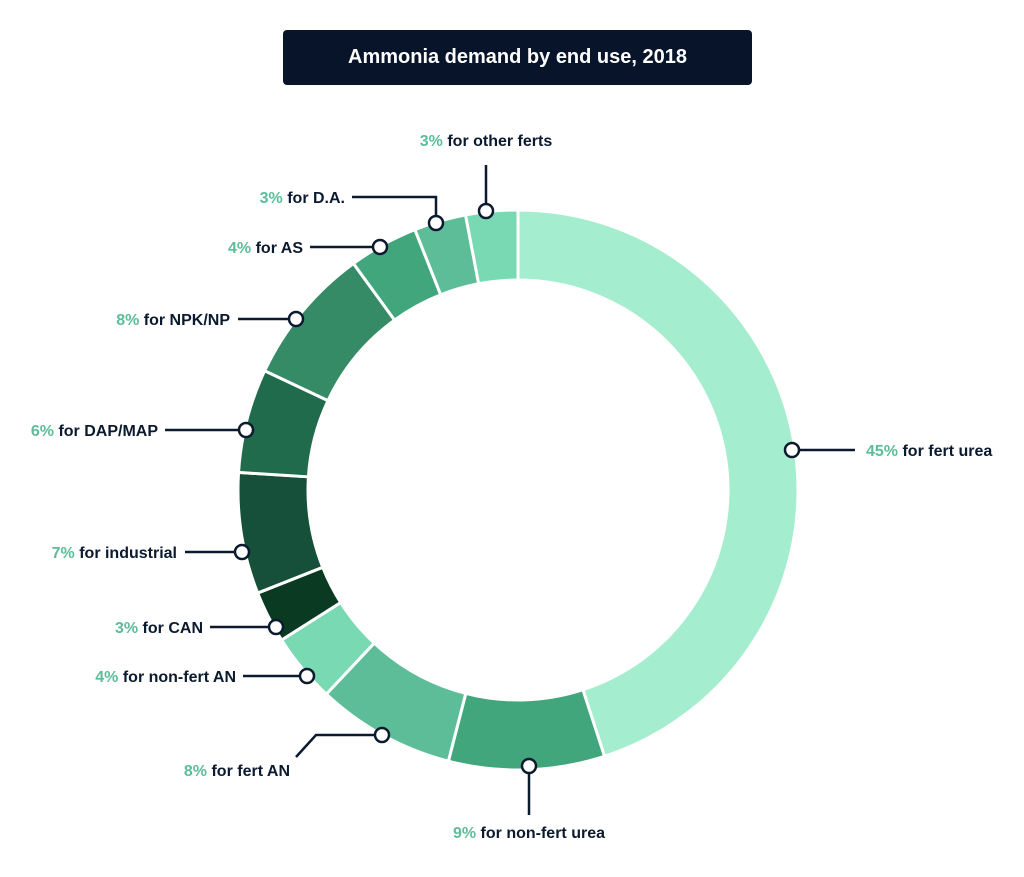 The width and height of the screenshot is (1024, 877). Describe the element at coordinates (106, 431) in the screenshot. I see `slice-name: for DAP/MAP` at that location.